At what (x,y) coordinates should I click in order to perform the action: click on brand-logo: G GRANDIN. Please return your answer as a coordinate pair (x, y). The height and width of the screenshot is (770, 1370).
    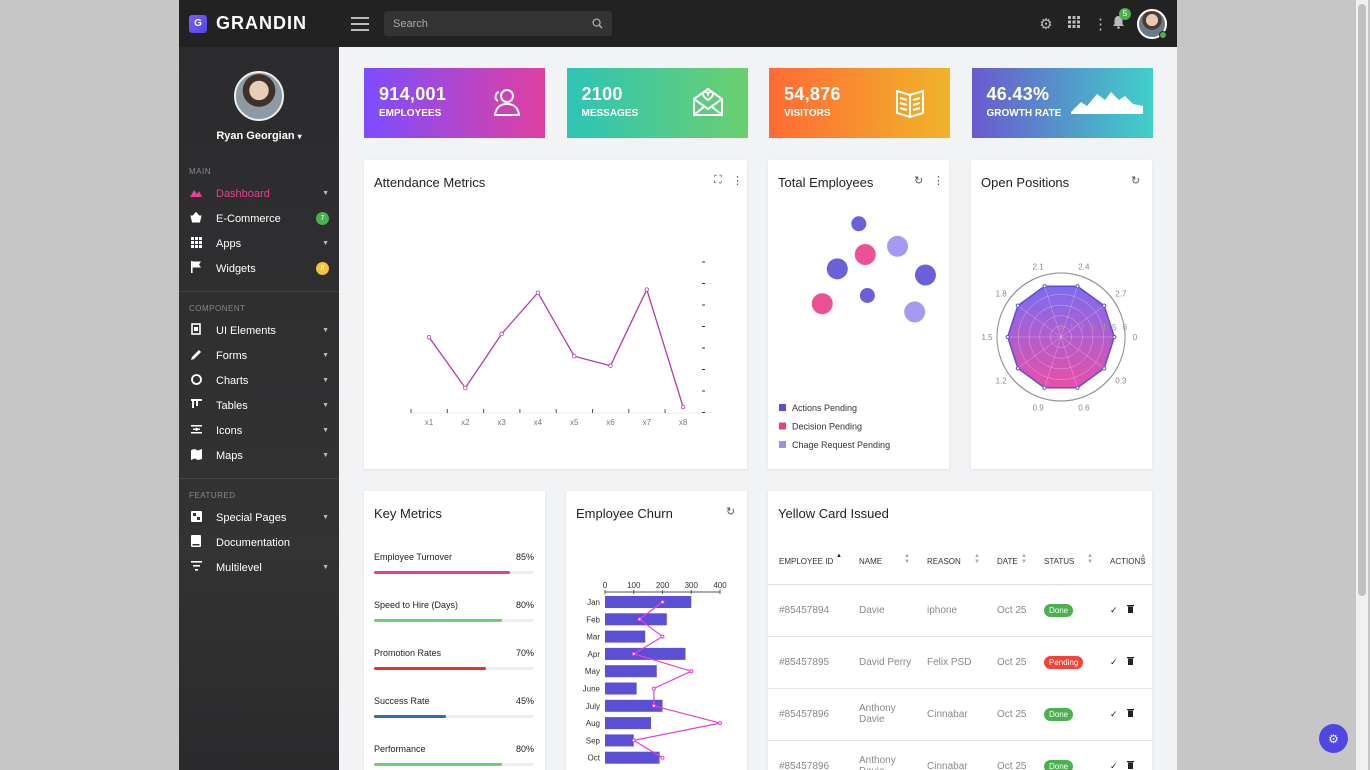
    Looking at the image, I should click on (259, 23).